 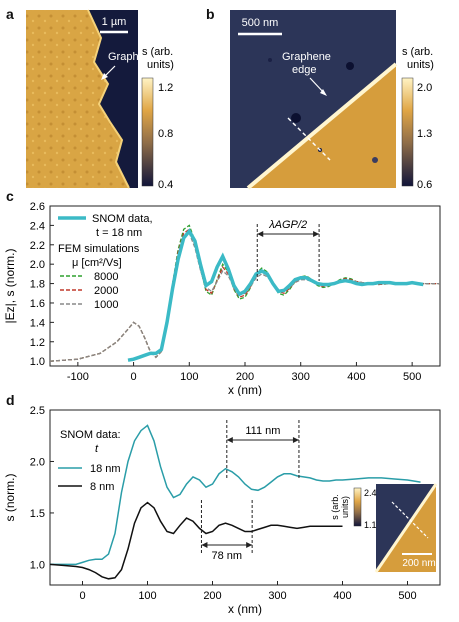 What do you see at coordinates (287, 225) in the screenshot?
I see `annotation-c-label: λAGP/2` at bounding box center [287, 225].